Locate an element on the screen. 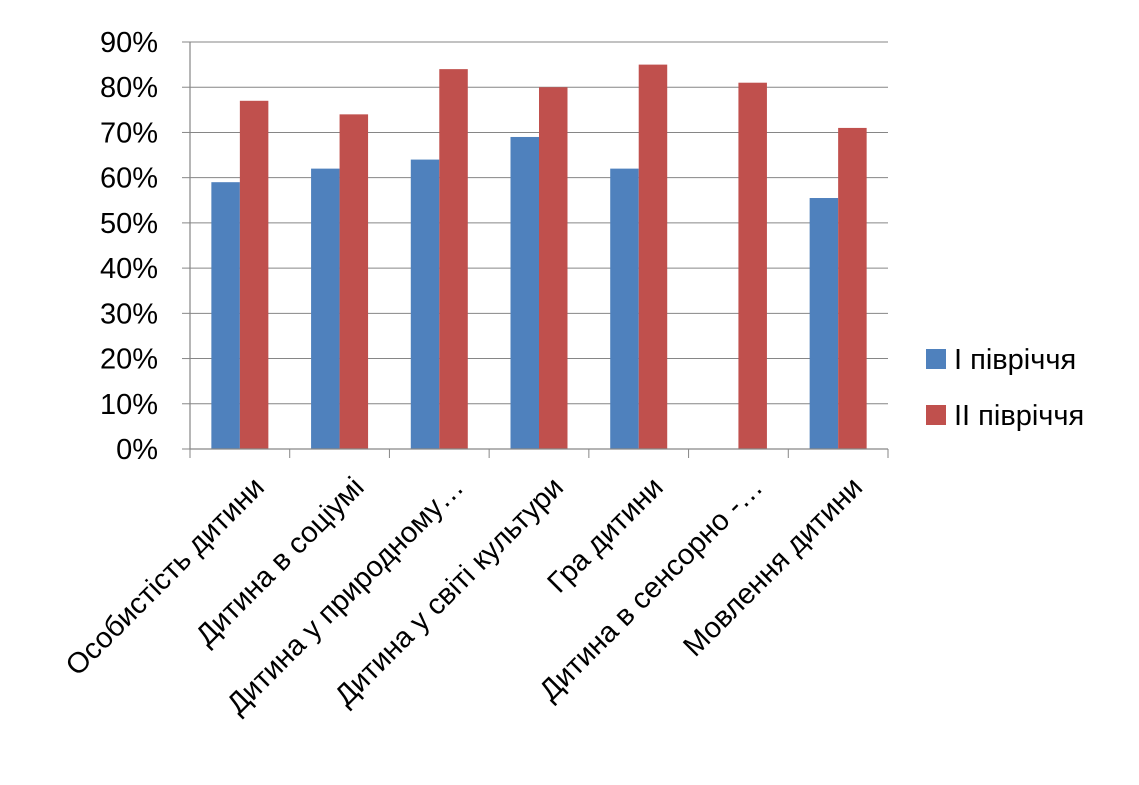  y-tick-label: 30% is located at coordinates (129, 314).